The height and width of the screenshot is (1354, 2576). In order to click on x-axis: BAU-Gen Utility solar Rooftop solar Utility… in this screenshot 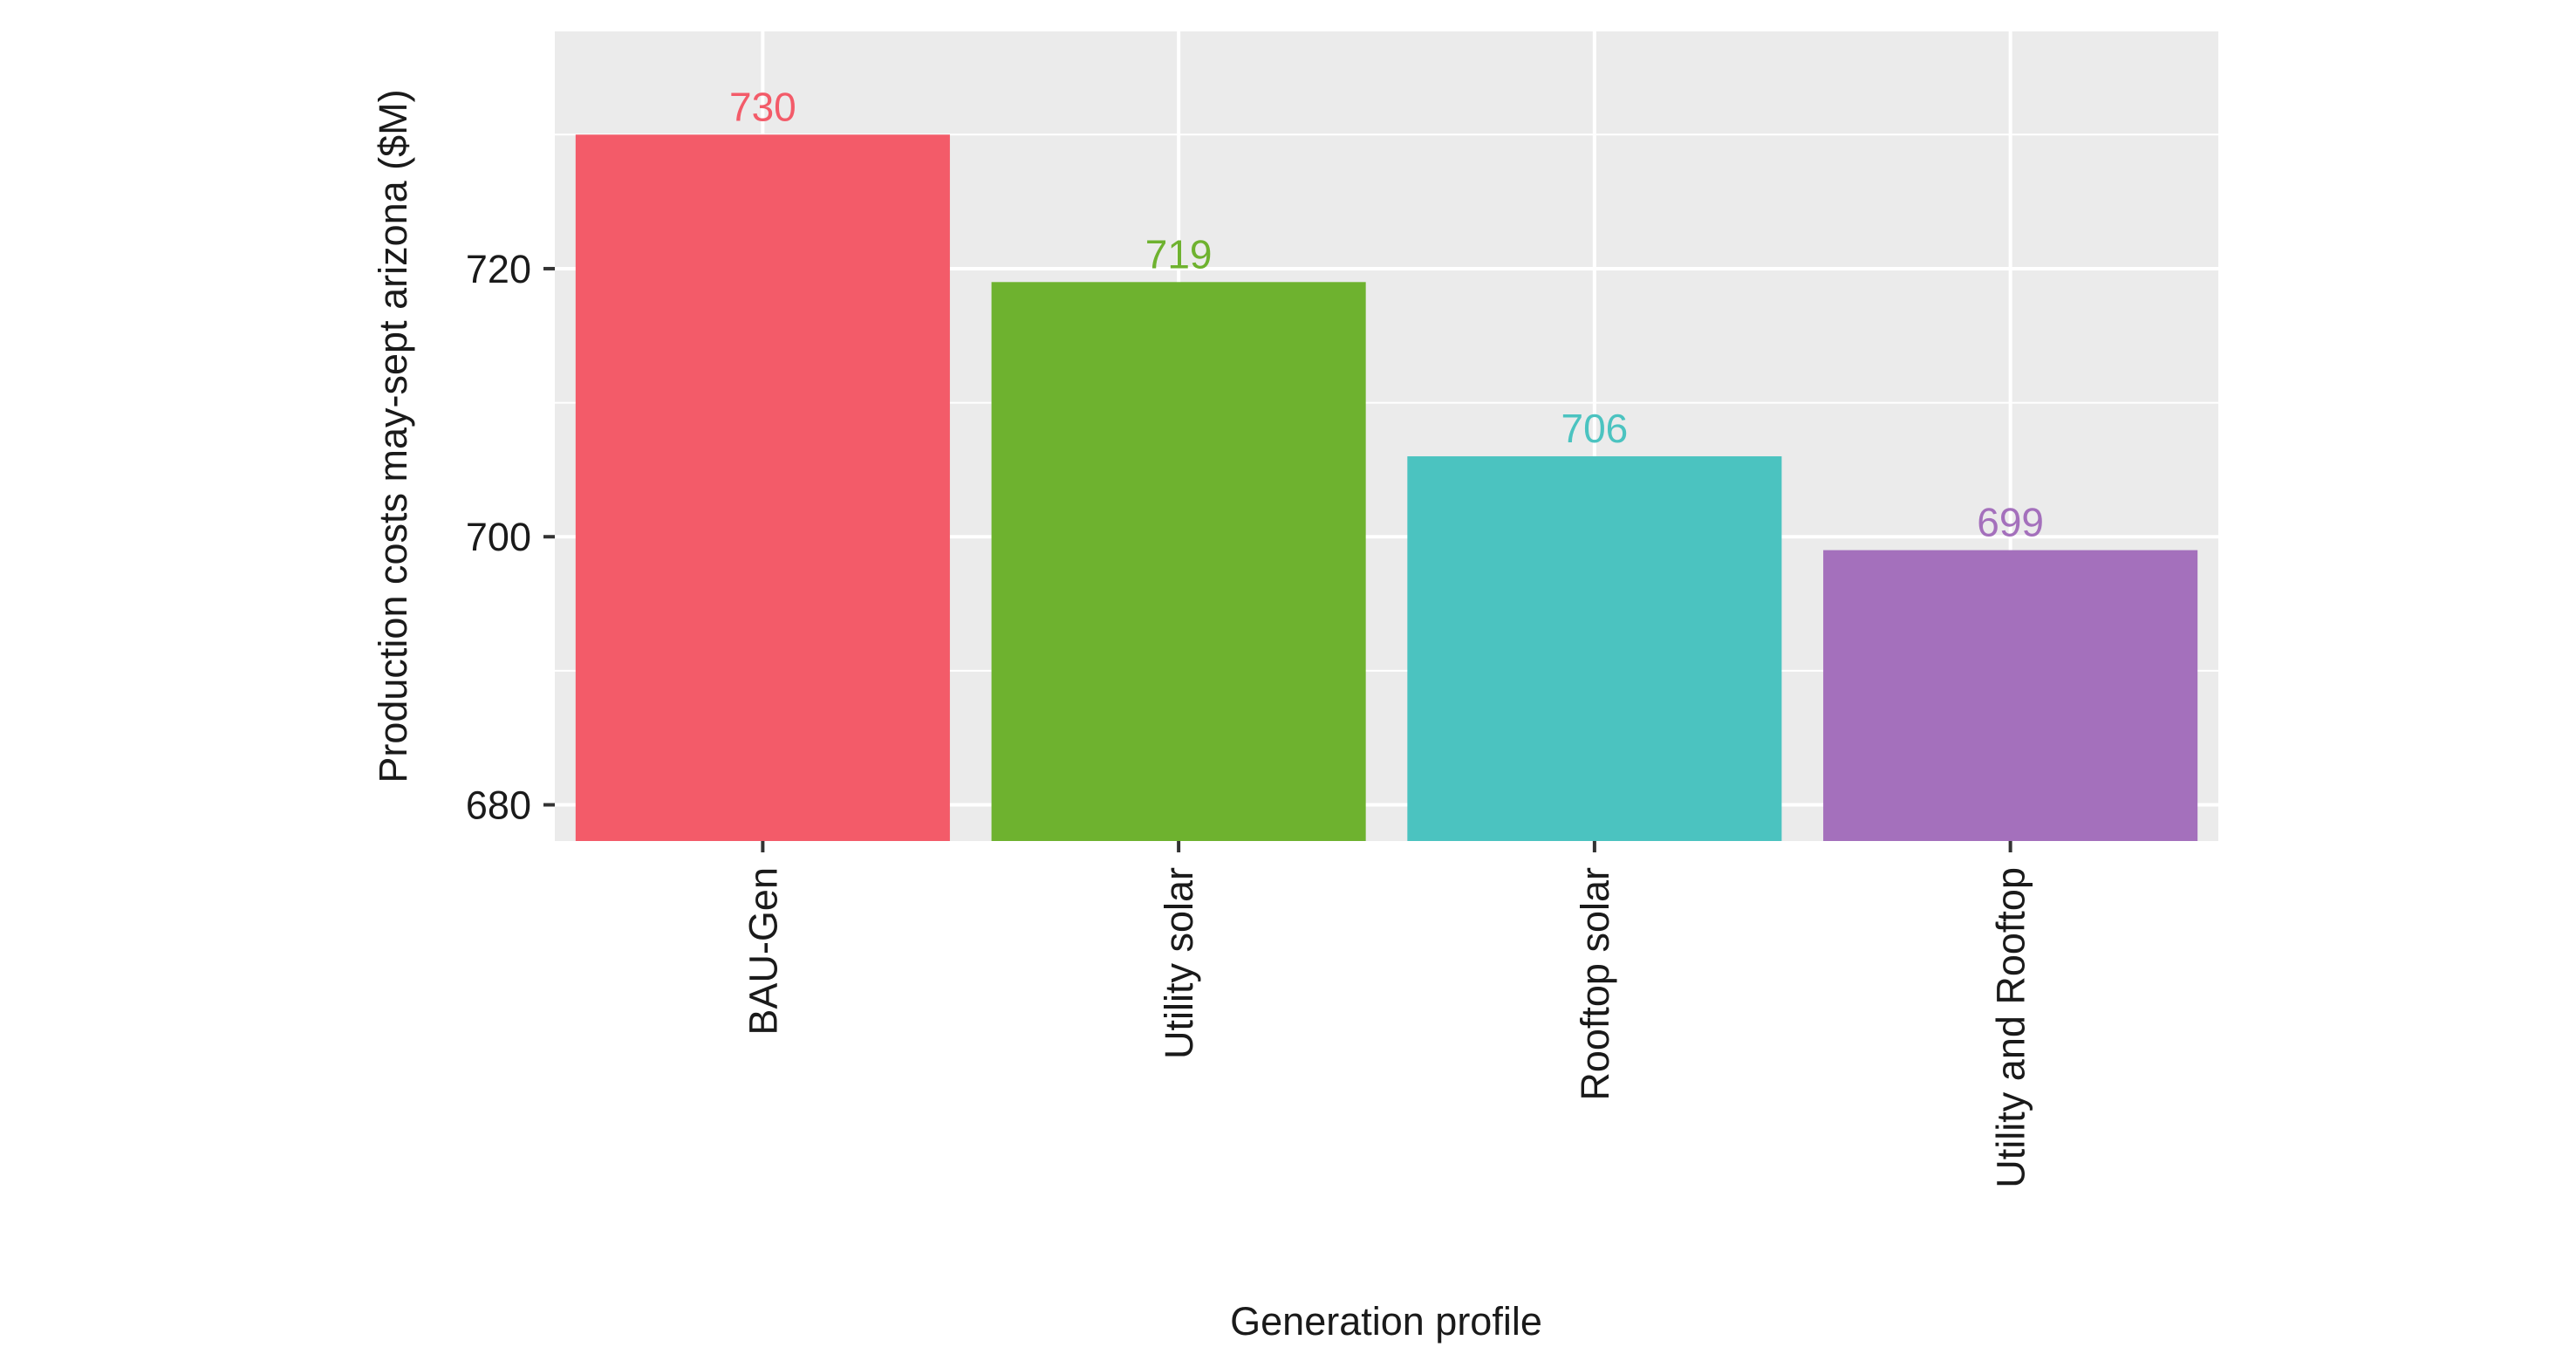, I will do `click(1387, 1014)`.